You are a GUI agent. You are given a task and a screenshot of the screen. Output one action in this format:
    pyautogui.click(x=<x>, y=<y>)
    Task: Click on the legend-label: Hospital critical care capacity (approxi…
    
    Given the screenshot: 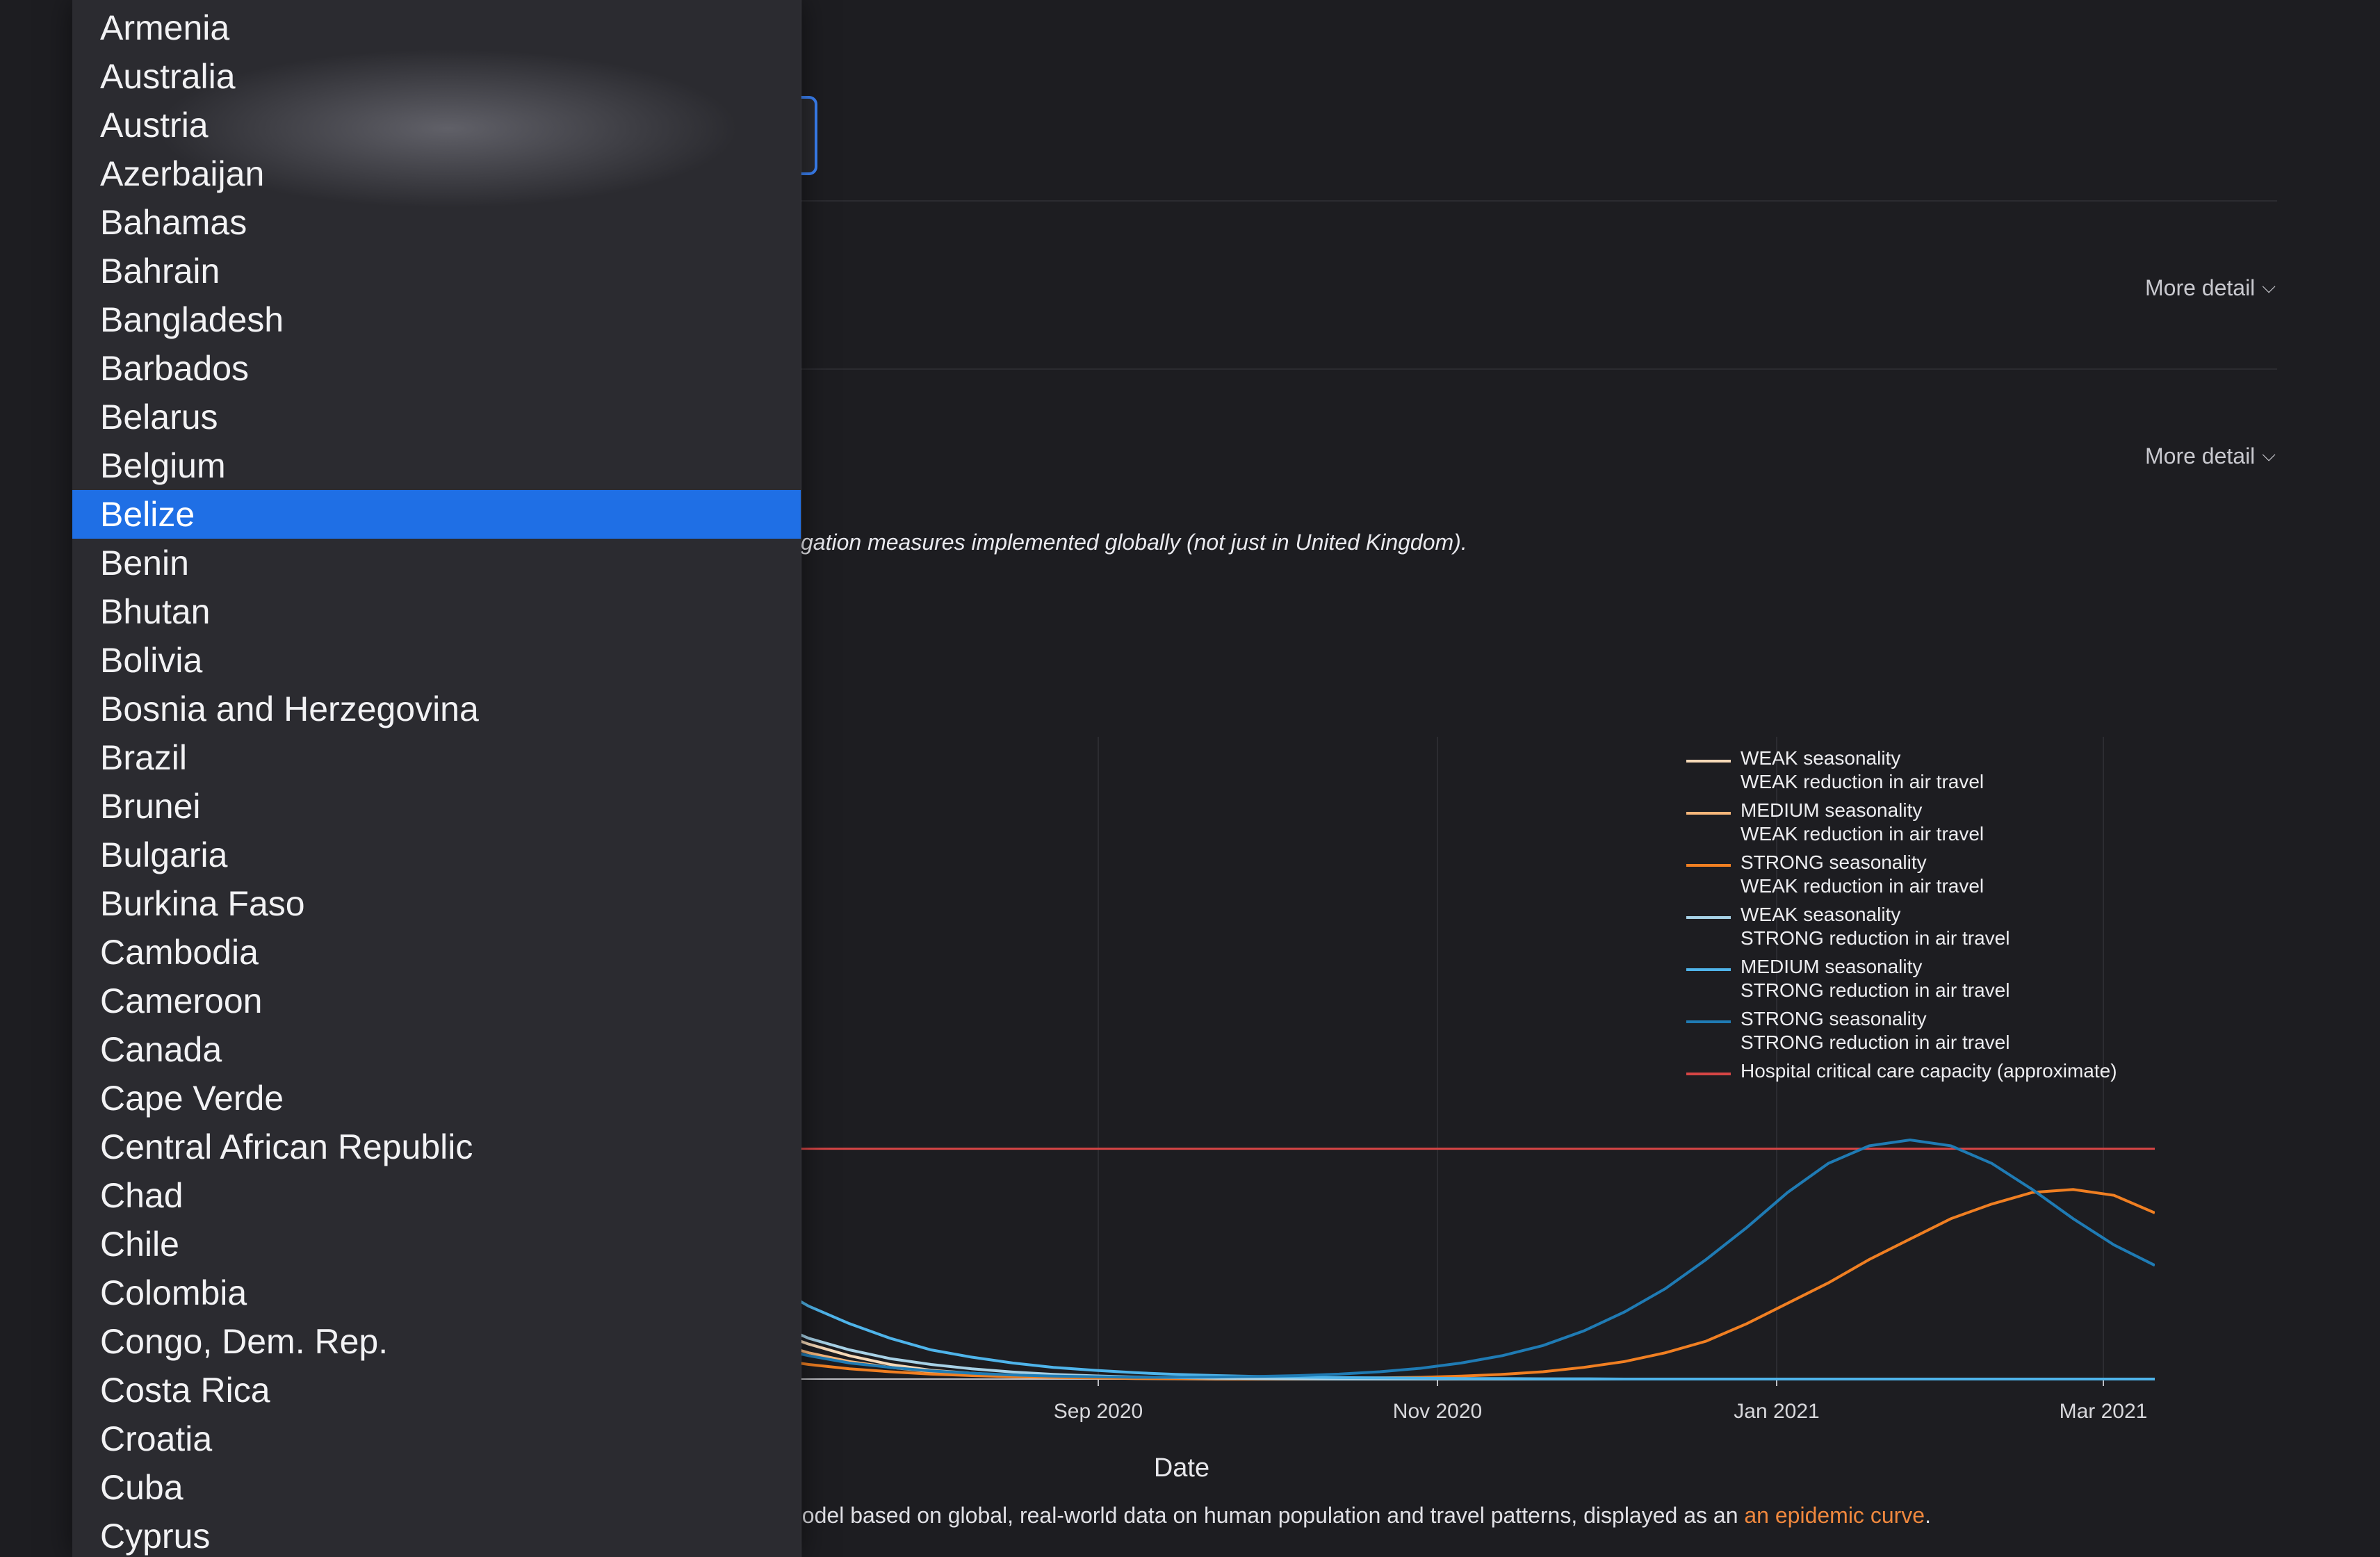 What is the action you would take?
    pyautogui.click(x=1929, y=1071)
    